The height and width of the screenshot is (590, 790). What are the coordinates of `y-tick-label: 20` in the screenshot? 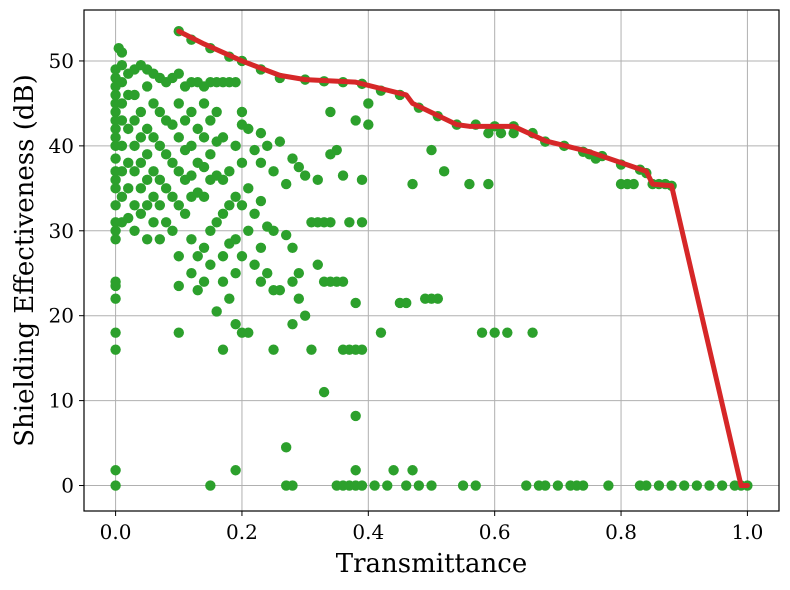 It's located at (61, 316).